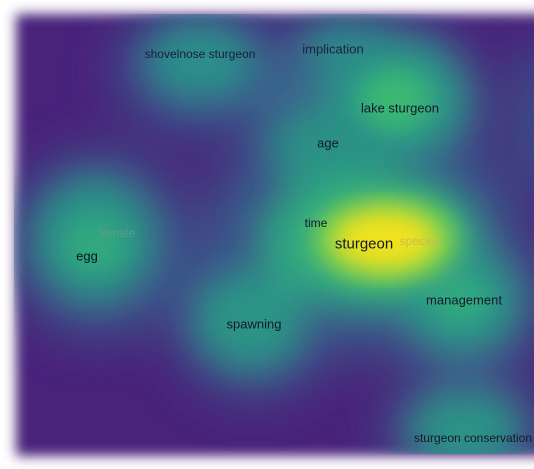 This screenshot has height=469, width=534. I want to click on term-species: species, so click(420, 241).